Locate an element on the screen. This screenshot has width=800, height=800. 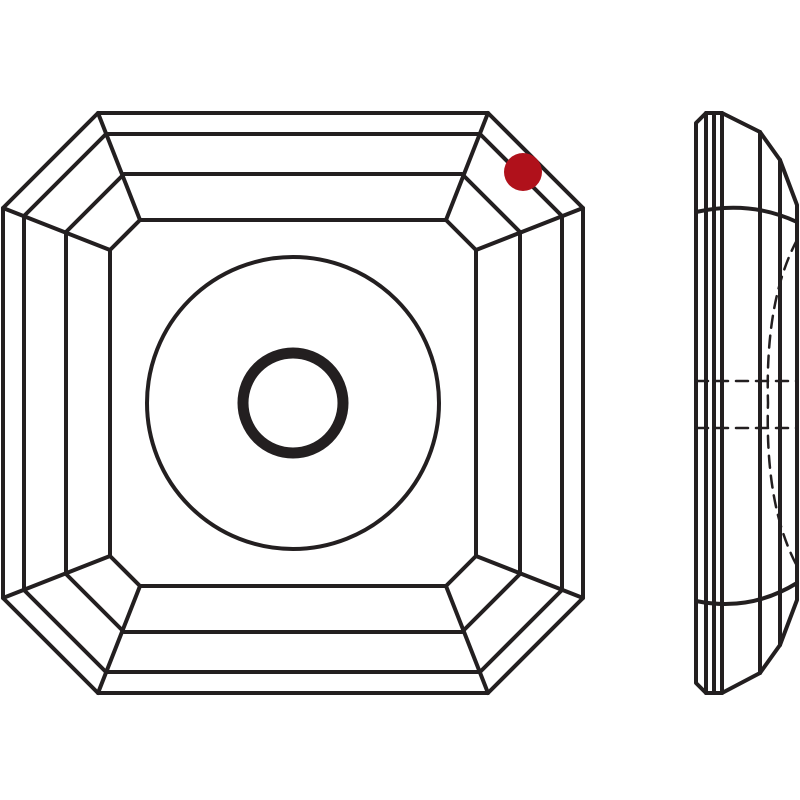
side-view is located at coordinates (746, 403).